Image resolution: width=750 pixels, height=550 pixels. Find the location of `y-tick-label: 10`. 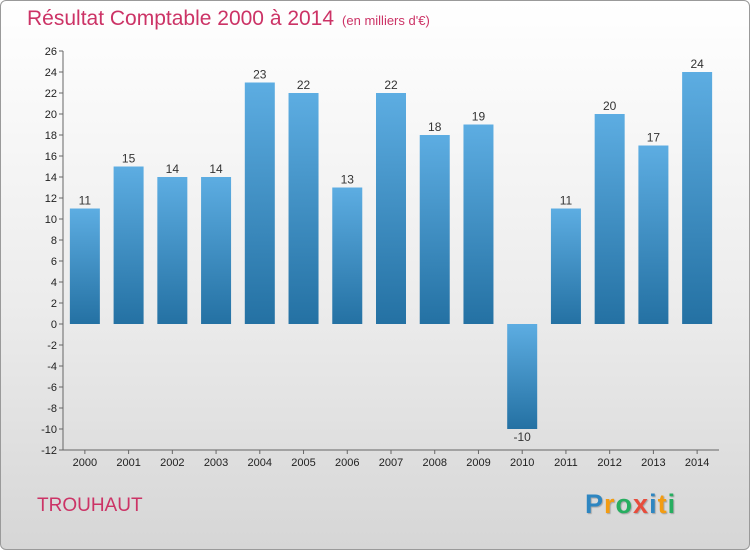

y-tick-label: 10 is located at coordinates (51, 220).